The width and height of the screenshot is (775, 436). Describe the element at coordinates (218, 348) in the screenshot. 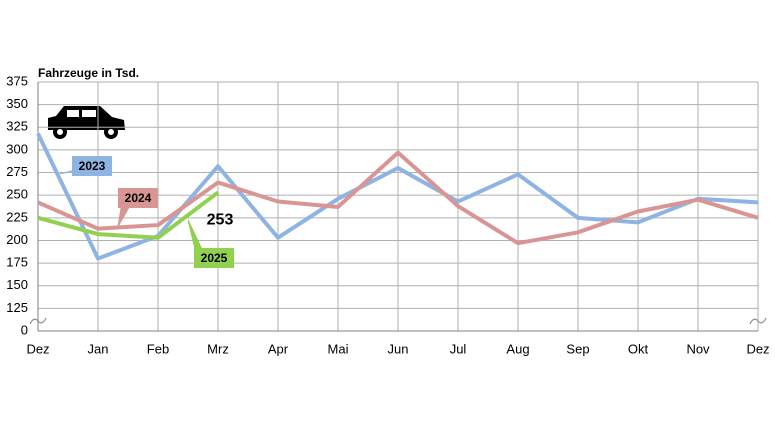

I see `x-tick-label: Mrz` at that location.